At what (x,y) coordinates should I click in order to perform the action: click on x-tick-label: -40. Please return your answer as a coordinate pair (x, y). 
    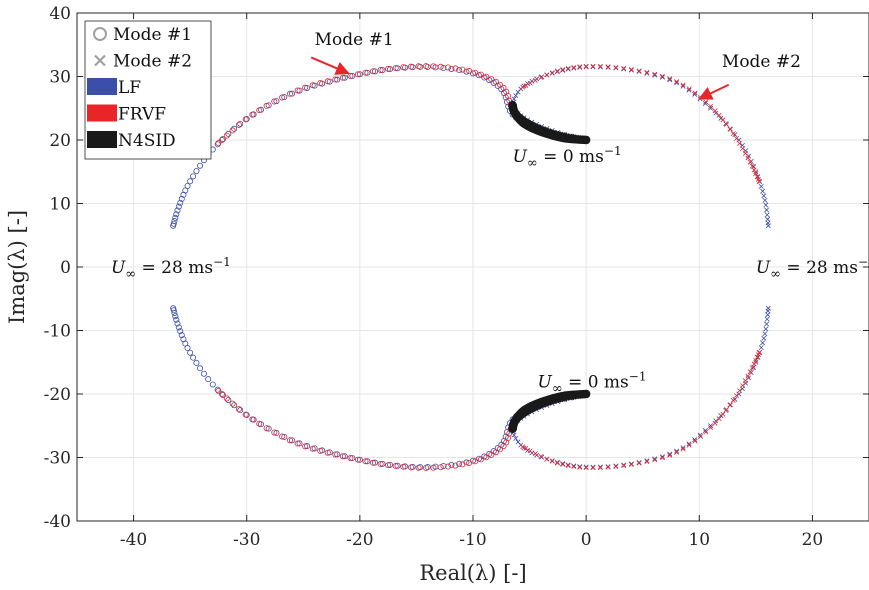
    Looking at the image, I should click on (133, 540).